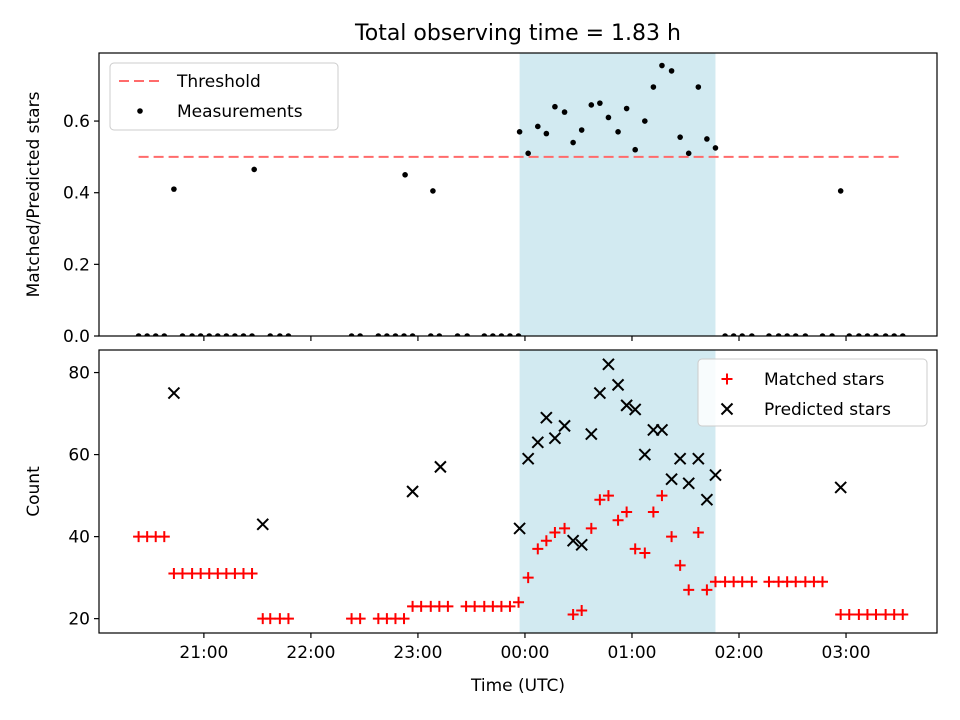  Describe the element at coordinates (76, 265) in the screenshot. I see `y-tick-label: 0.2` at that location.